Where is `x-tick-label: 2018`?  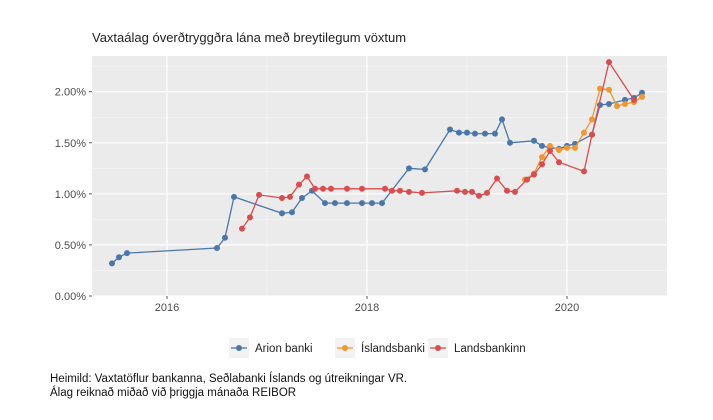
x-tick-label: 2018 is located at coordinates (367, 308).